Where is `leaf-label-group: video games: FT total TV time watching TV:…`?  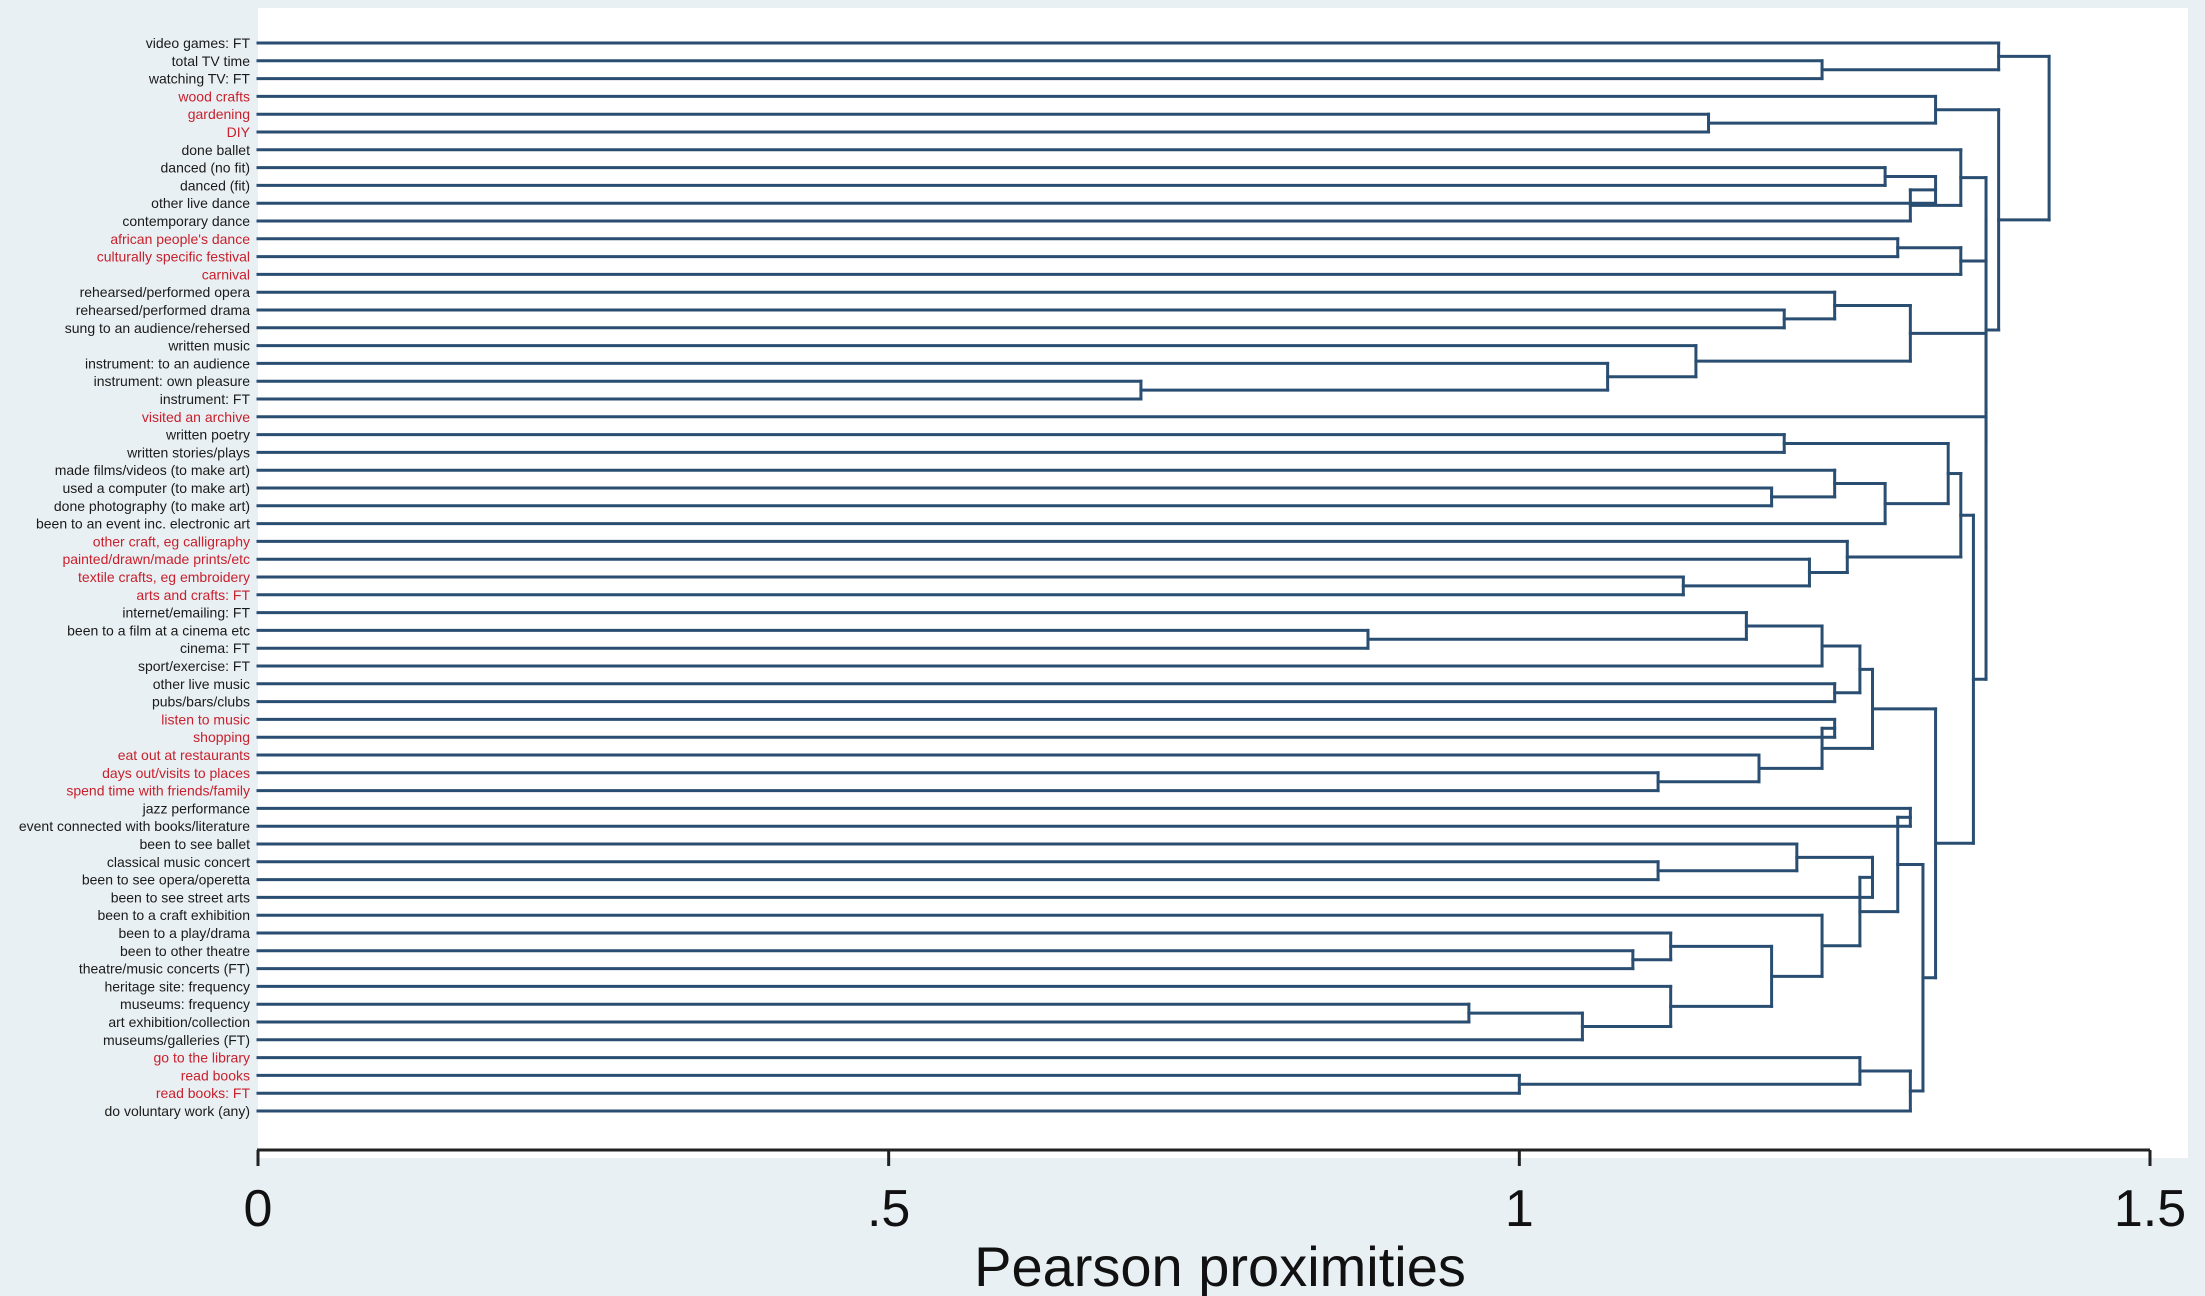
leaf-label-group: video games: FT total TV time watching TV:… is located at coordinates (135, 577).